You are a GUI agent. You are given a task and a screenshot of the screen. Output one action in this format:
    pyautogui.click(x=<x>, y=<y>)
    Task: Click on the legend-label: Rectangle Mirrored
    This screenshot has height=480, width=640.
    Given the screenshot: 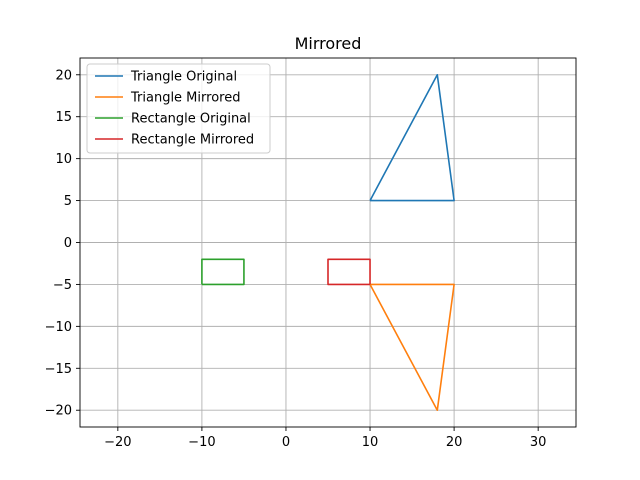 What is the action you would take?
    pyautogui.click(x=192, y=140)
    